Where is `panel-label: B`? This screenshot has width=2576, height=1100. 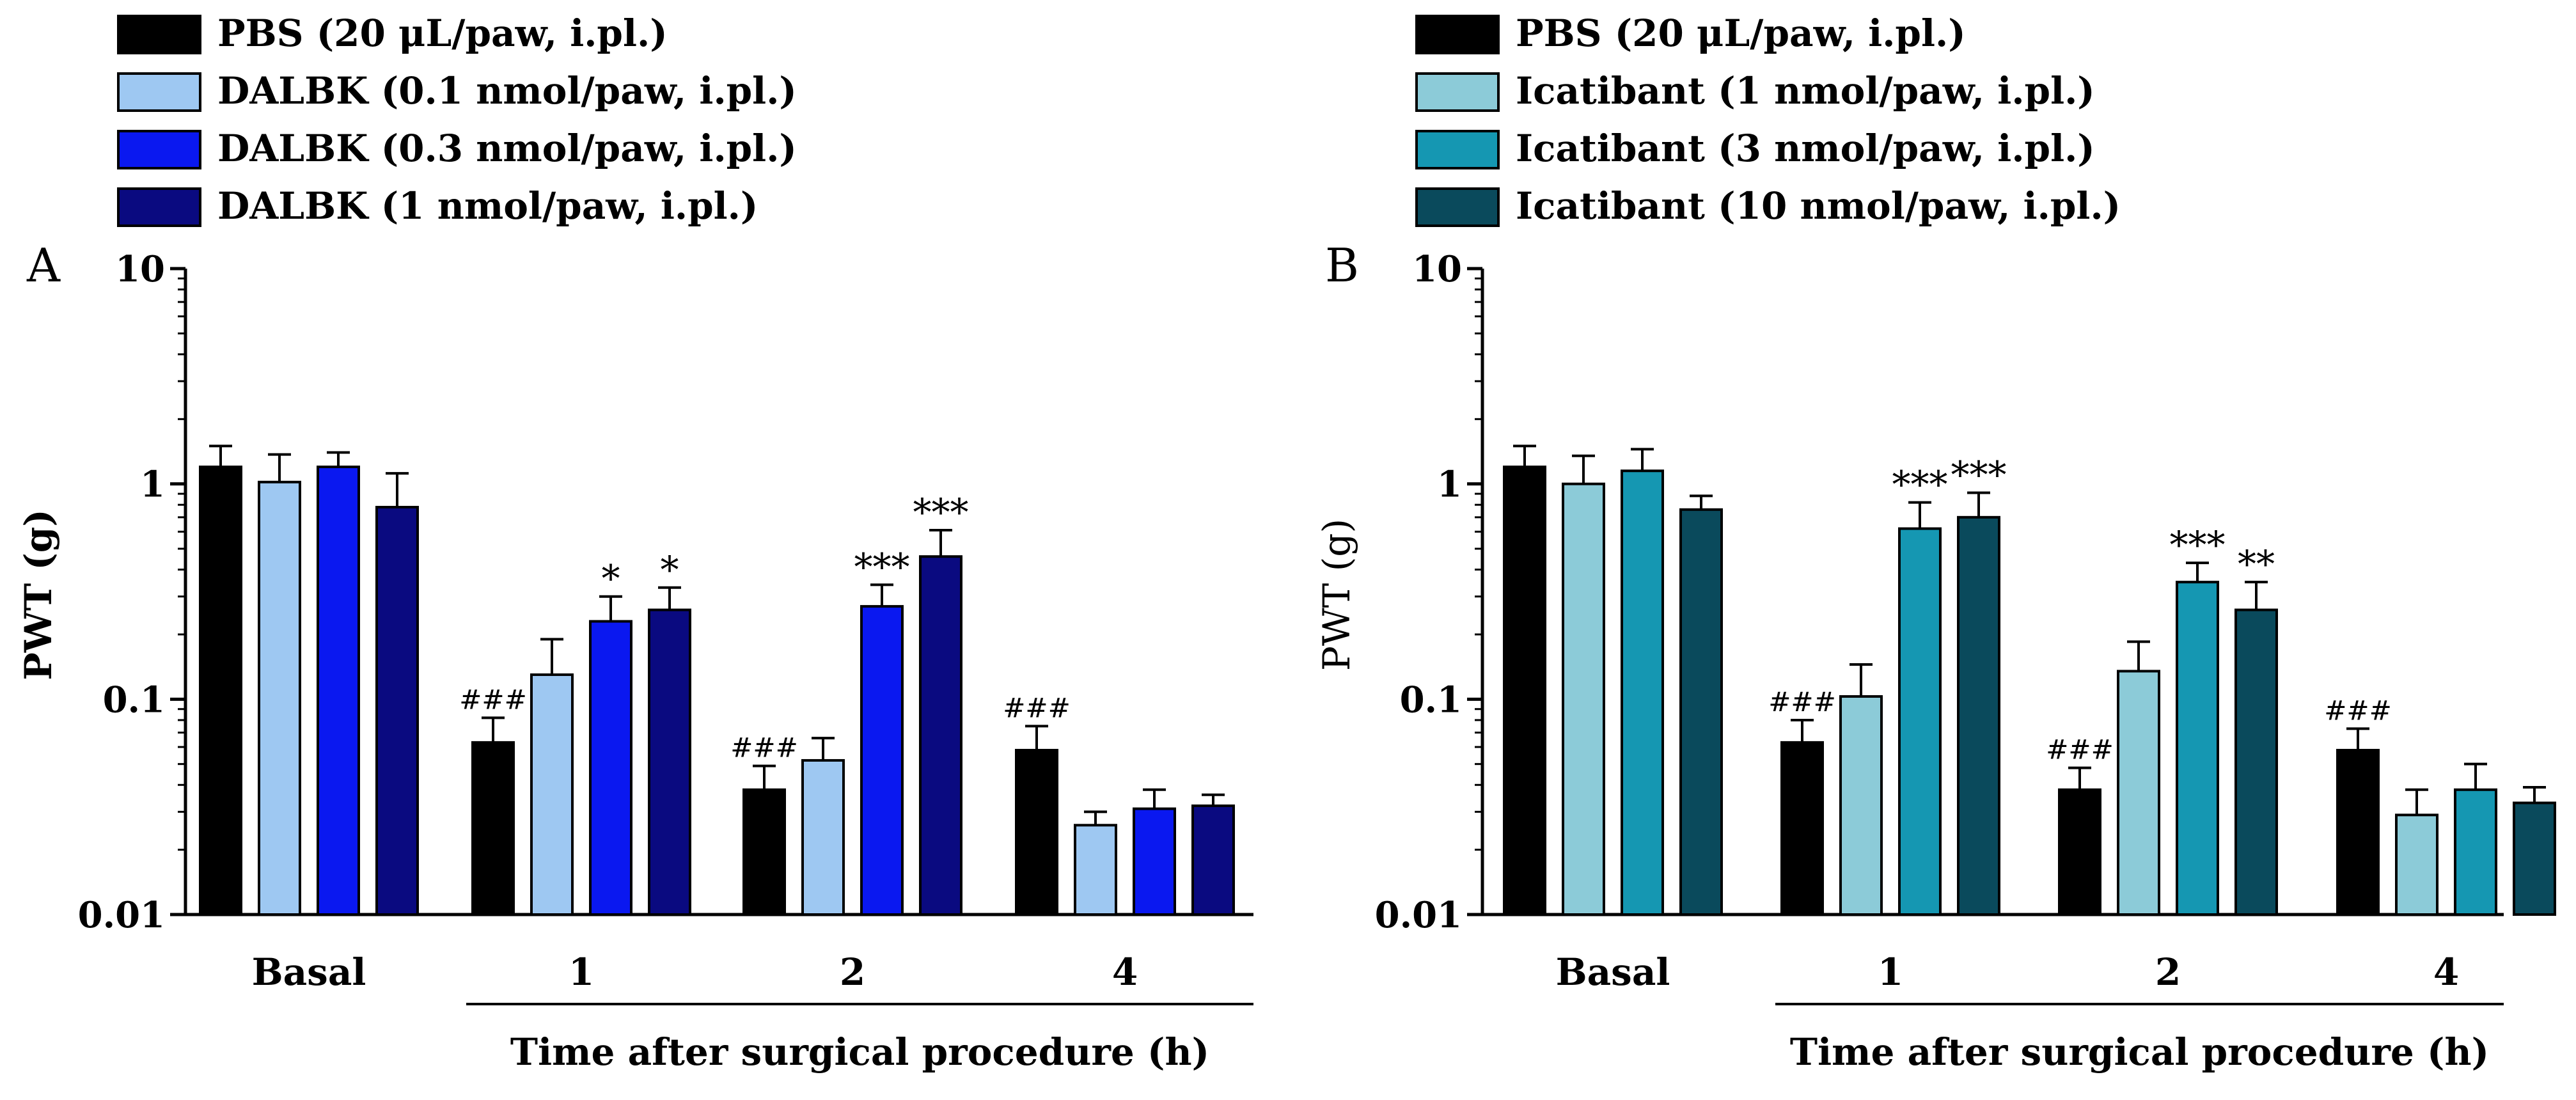
panel-label: B is located at coordinates (1342, 266).